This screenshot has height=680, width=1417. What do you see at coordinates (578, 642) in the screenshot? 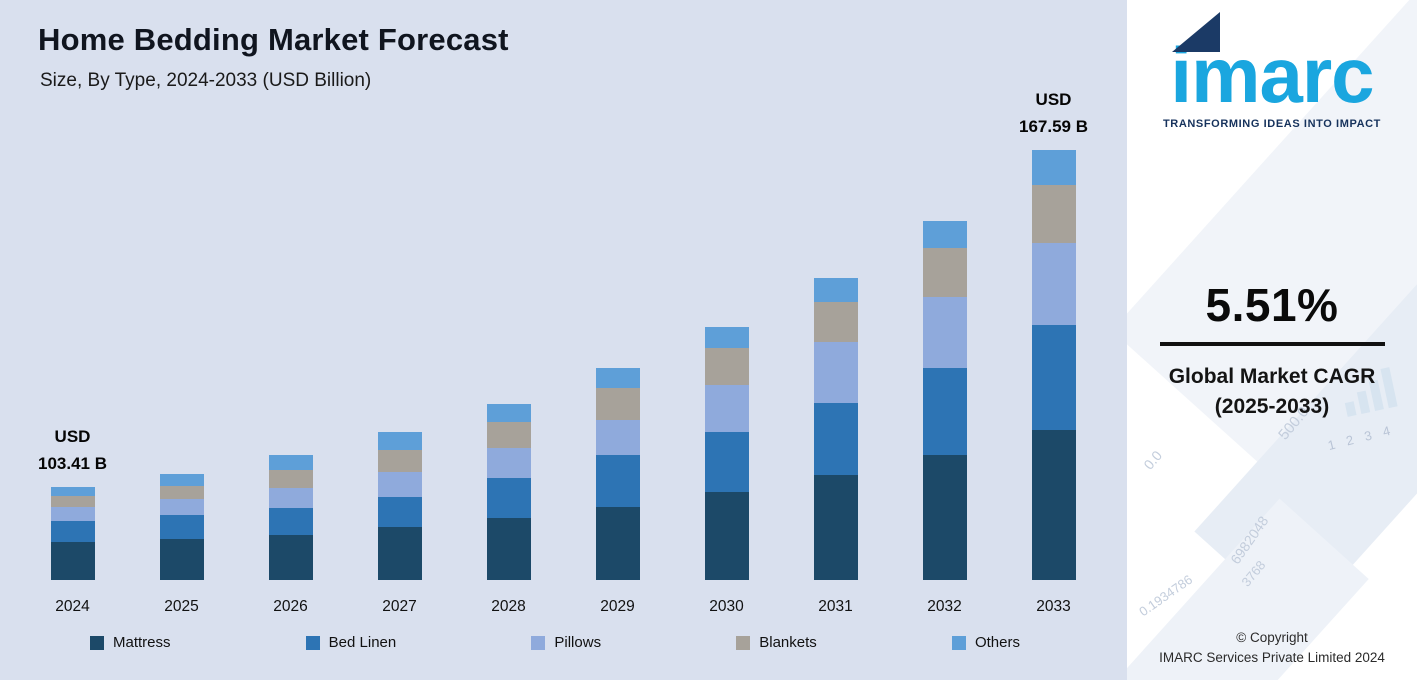
I see `legend-label-pillows: Pillows` at bounding box center [578, 642].